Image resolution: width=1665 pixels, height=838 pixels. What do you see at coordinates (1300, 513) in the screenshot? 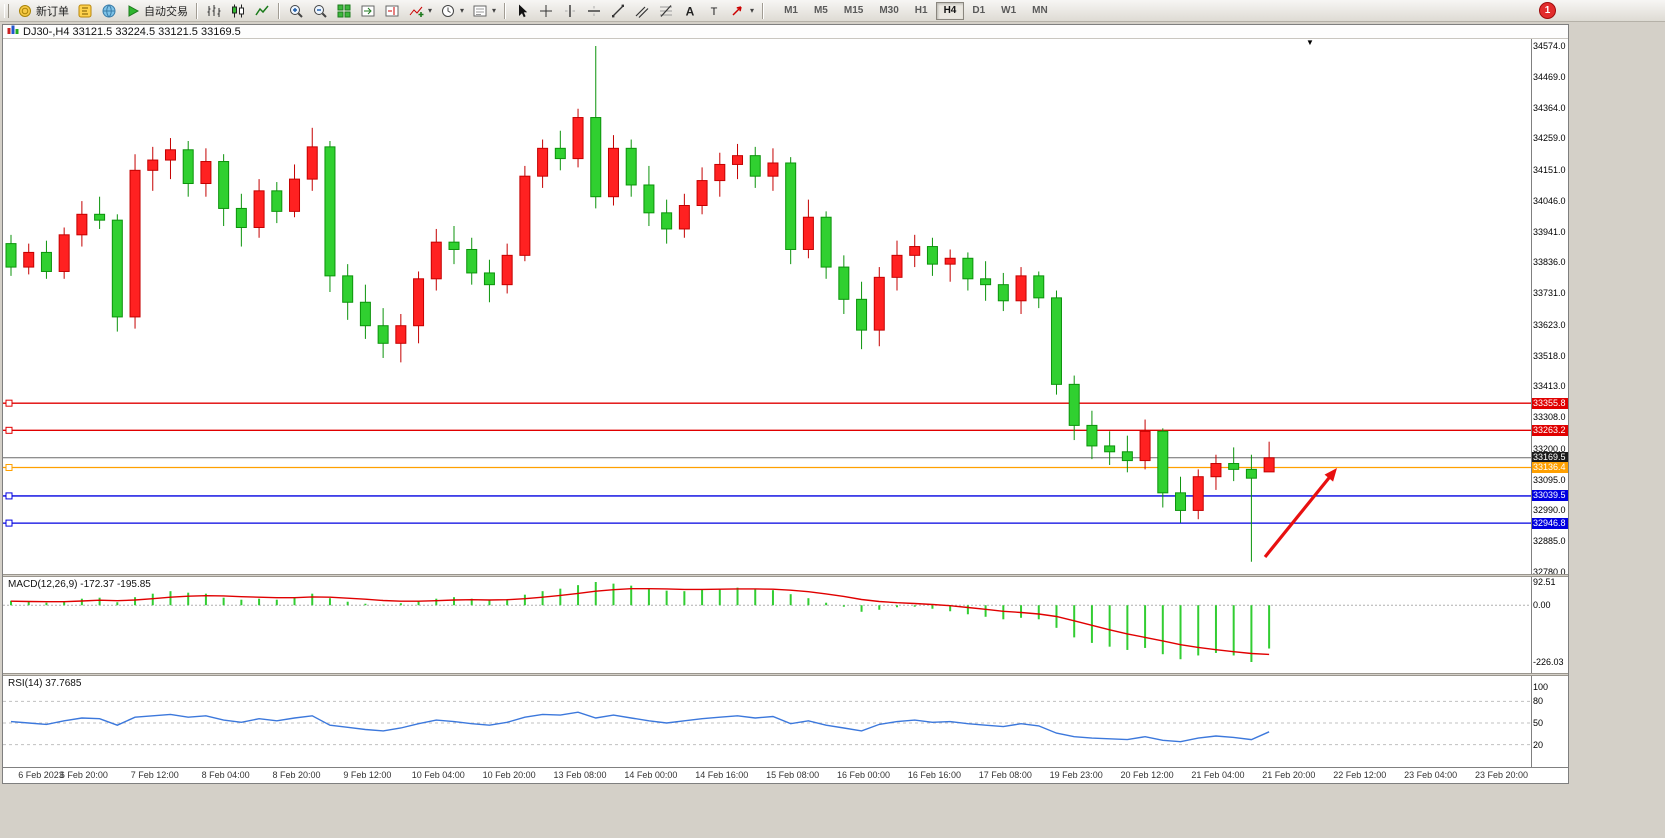
I see `arrow-annotation` at bounding box center [1300, 513].